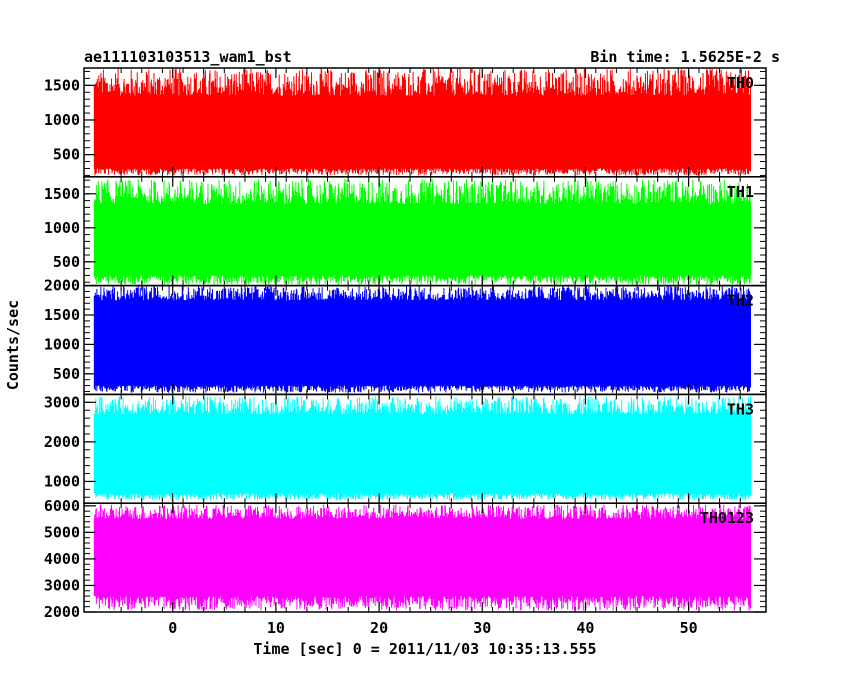 The height and width of the screenshot is (680, 850). What do you see at coordinates (62, 506) in the screenshot?
I see `y-tick-label: 6000` at bounding box center [62, 506].